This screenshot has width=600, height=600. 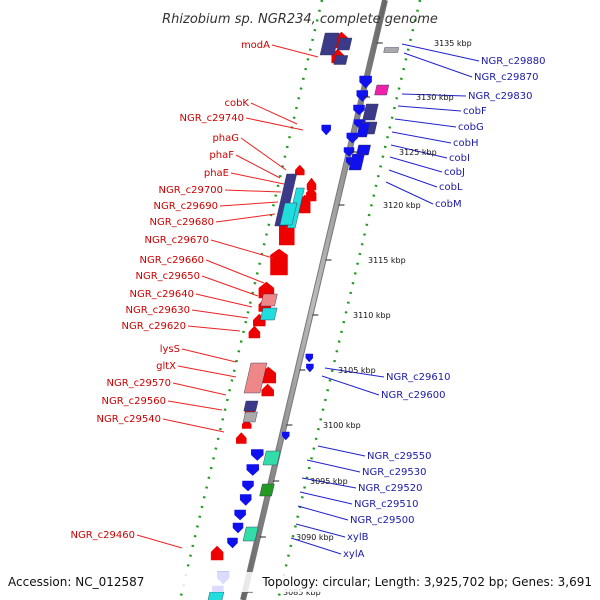 What do you see at coordinates (506, 77) in the screenshot?
I see `gene-label-right: NGR_c29870` at bounding box center [506, 77].